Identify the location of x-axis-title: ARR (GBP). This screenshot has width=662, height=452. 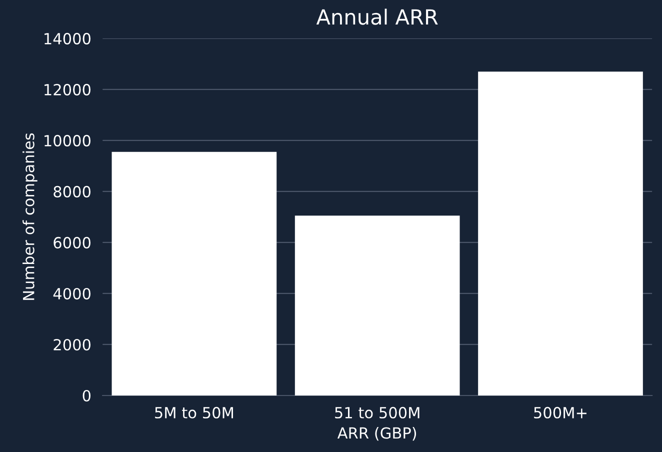
(376, 433).